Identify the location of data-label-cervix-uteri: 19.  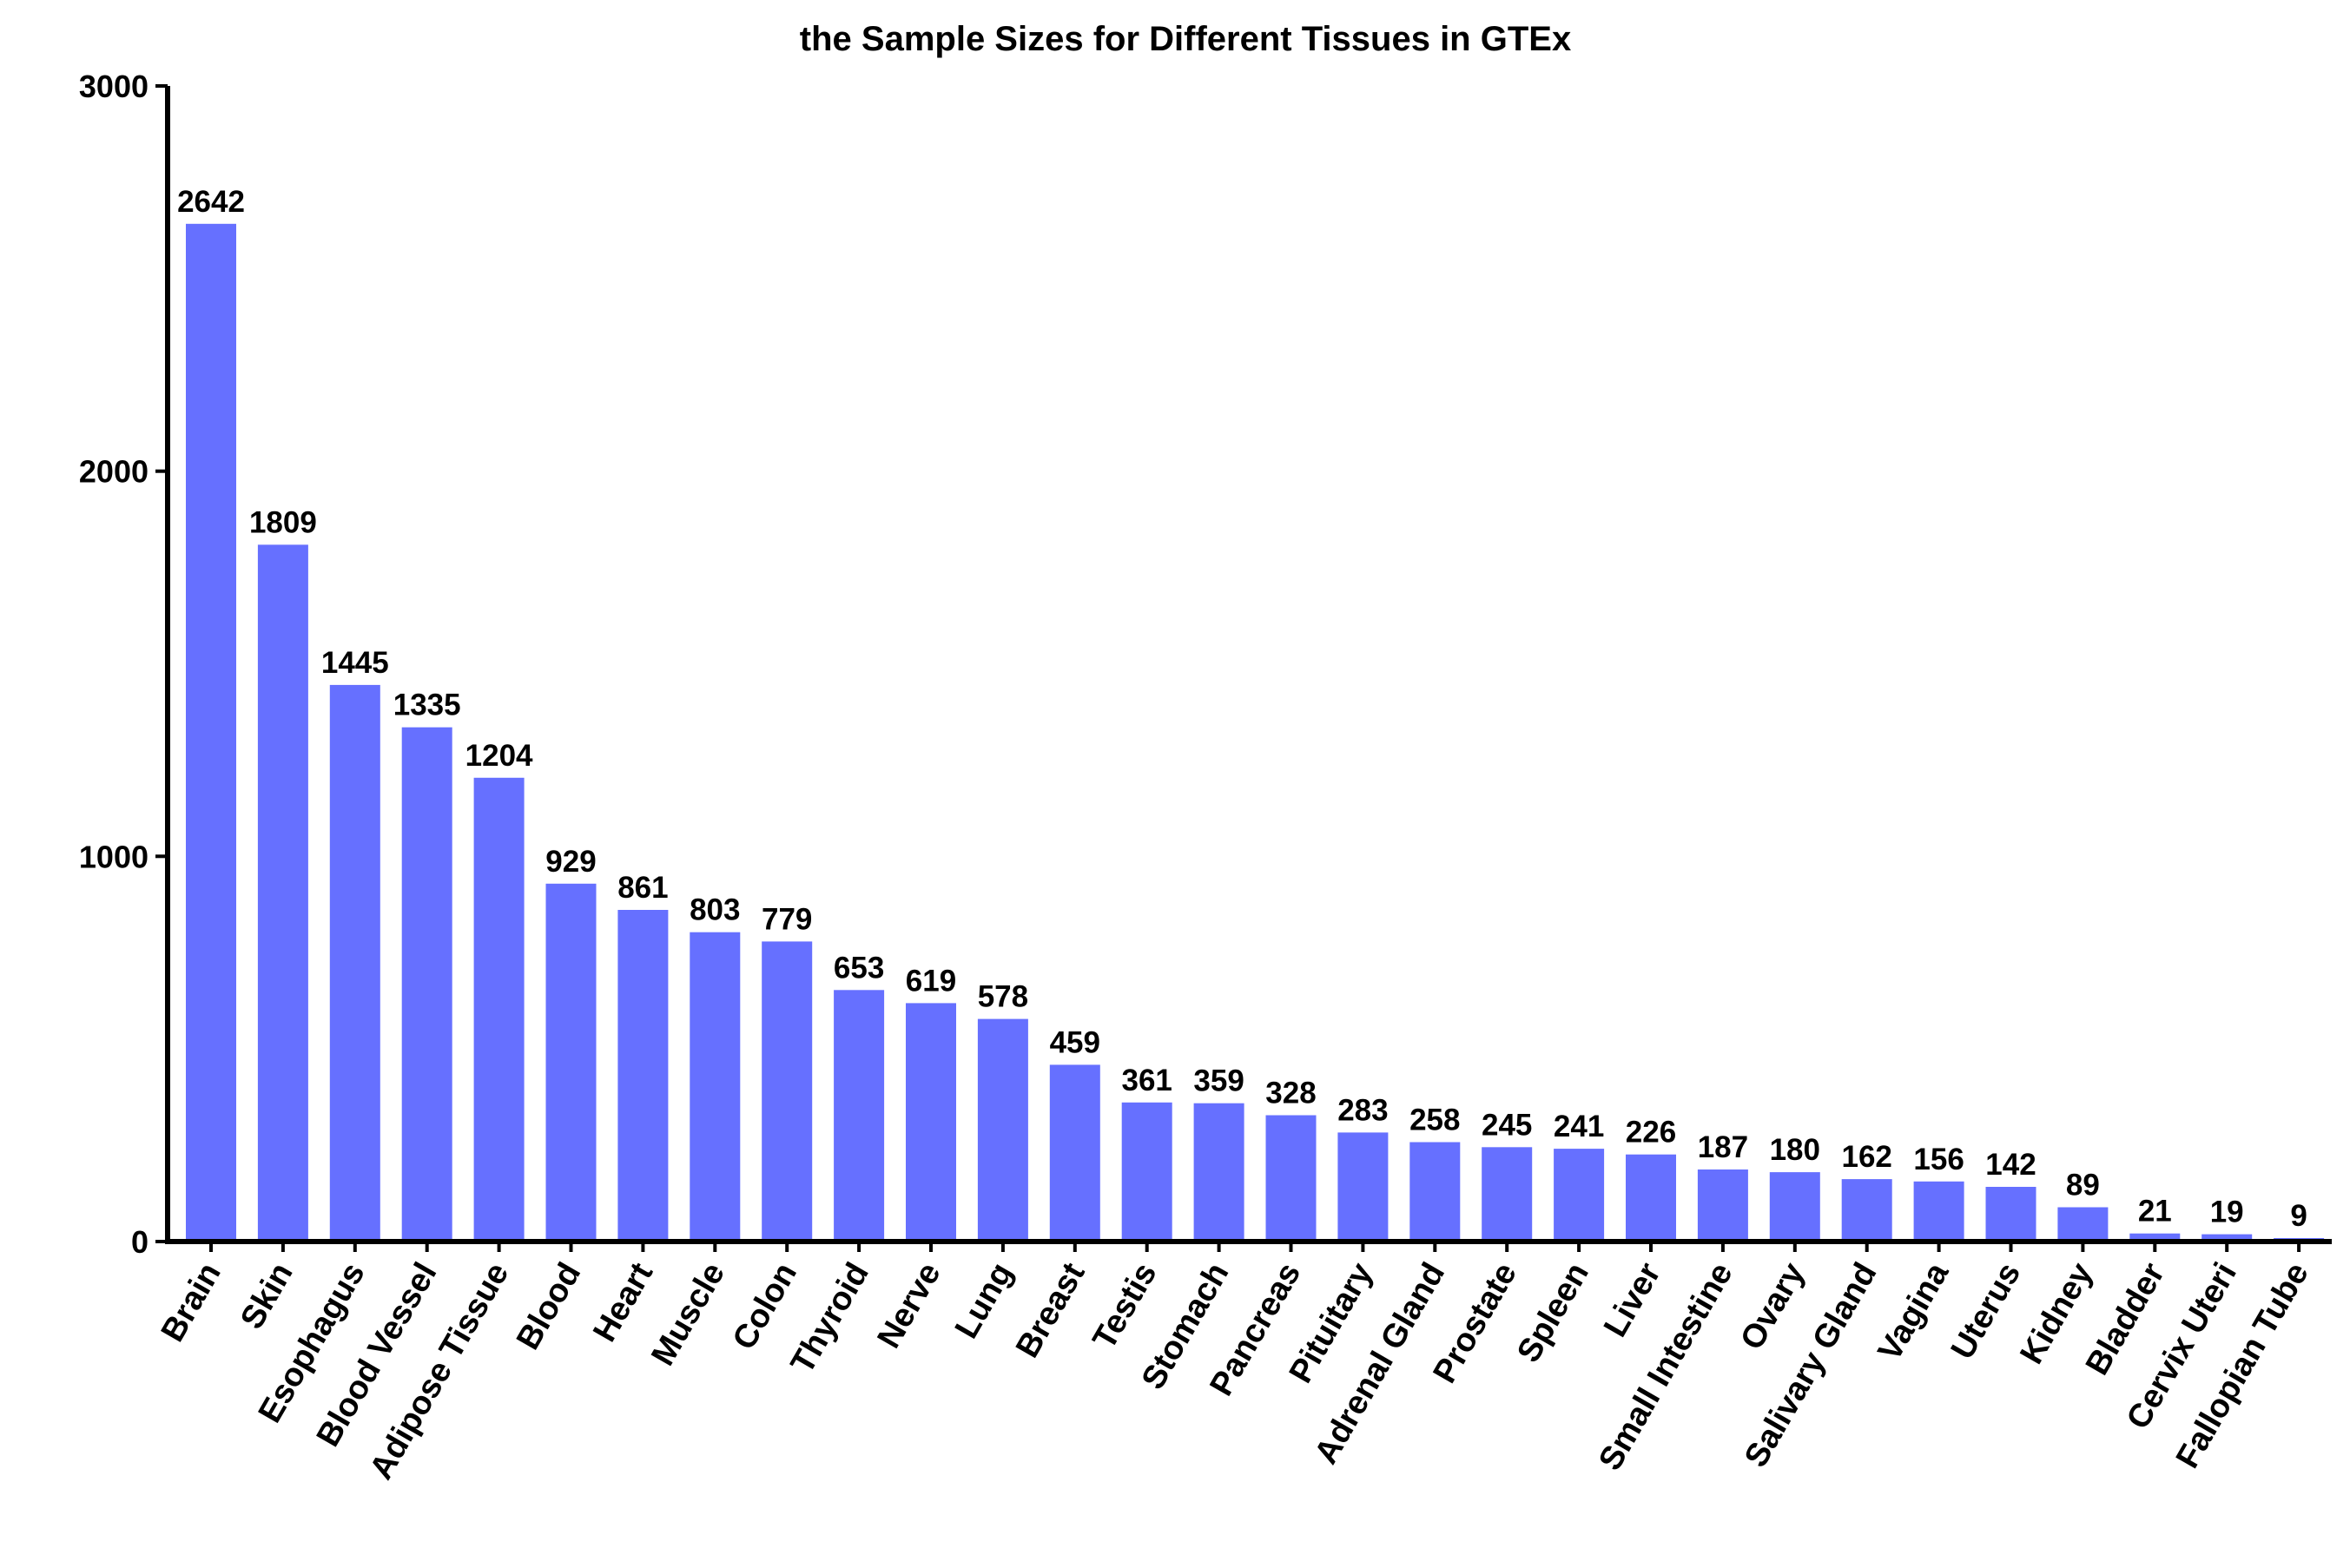
(2227, 1212).